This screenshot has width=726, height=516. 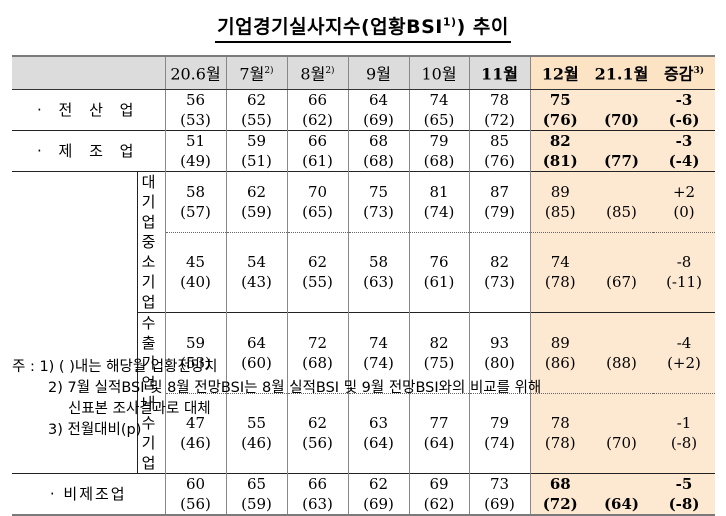 I want to click on cell-9: 75 (73), so click(x=378, y=201).